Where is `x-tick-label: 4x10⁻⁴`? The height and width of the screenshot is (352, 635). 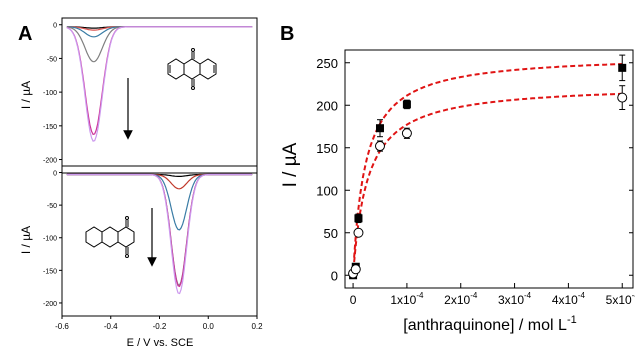
x-tick-label: 4x10⁻⁴ is located at coordinates (569, 299).